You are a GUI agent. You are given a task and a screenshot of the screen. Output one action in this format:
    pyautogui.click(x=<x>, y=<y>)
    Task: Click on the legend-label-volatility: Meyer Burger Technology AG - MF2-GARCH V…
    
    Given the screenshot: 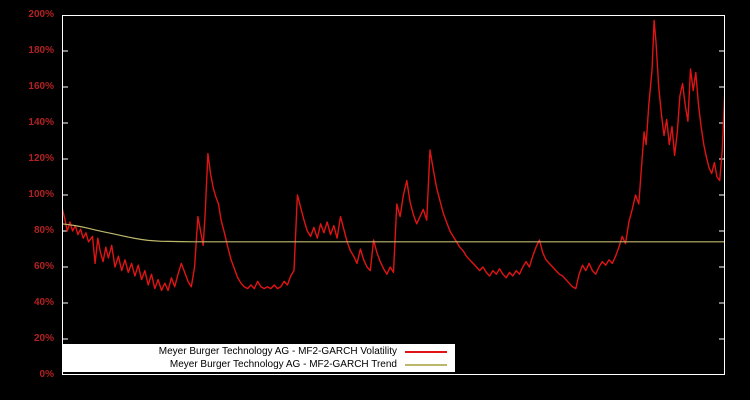 What is the action you would take?
    pyautogui.click(x=277, y=351)
    